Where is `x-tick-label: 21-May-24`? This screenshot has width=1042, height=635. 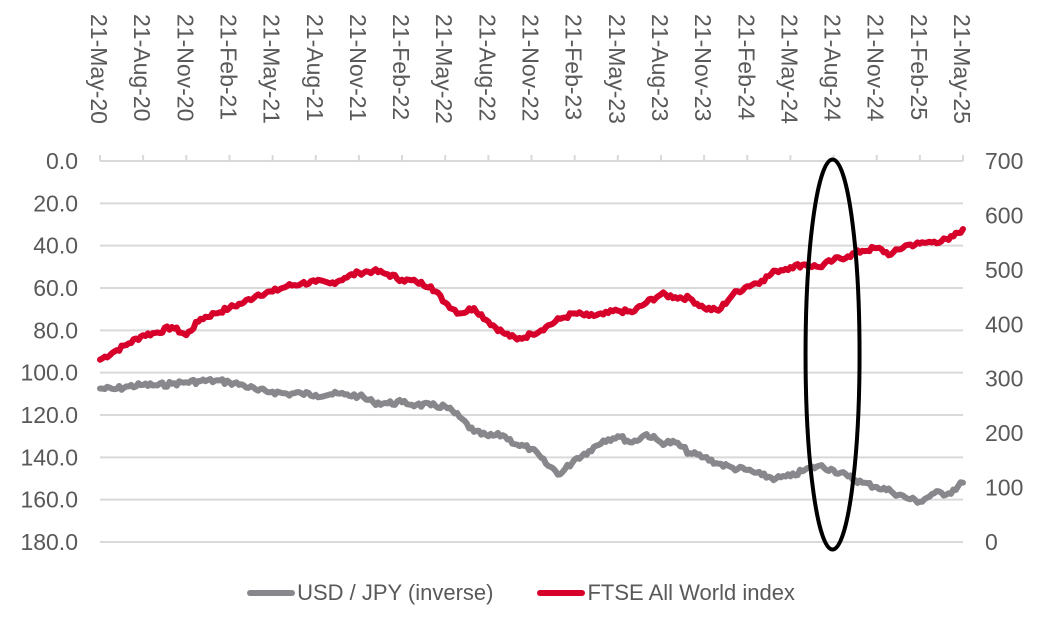
x-tick-label: 21-May-24 is located at coordinates (789, 69).